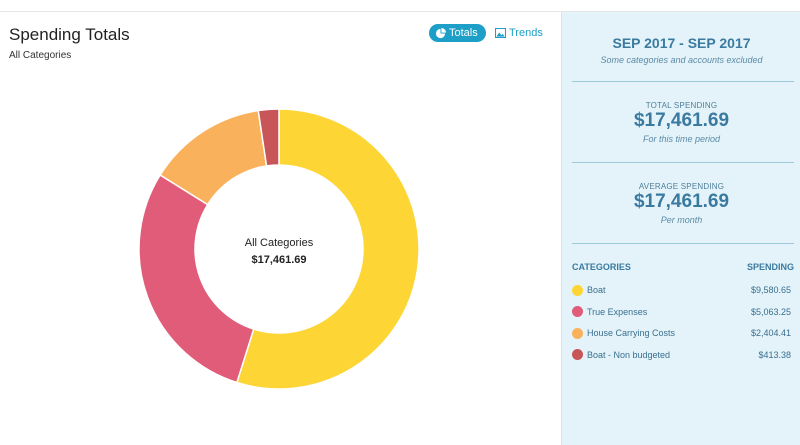  What do you see at coordinates (268, 138) in the screenshot?
I see `donut-slice-boat-non-budgeted` at bounding box center [268, 138].